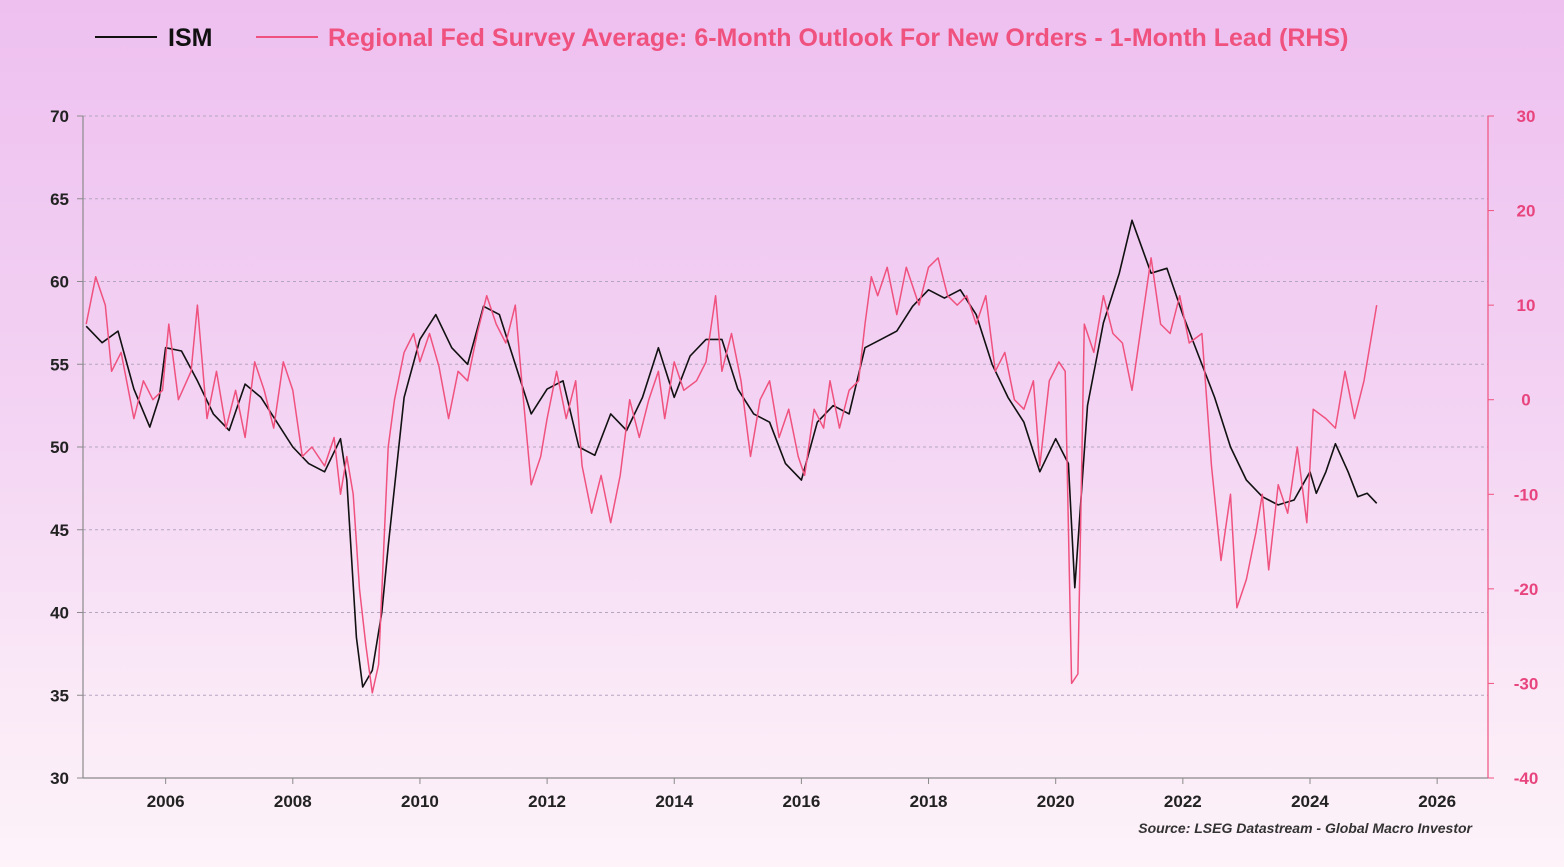 Image resolution: width=1564 pixels, height=867 pixels. Describe the element at coordinates (1526, 494) in the screenshot. I see `right-tick-label: -10` at that location.